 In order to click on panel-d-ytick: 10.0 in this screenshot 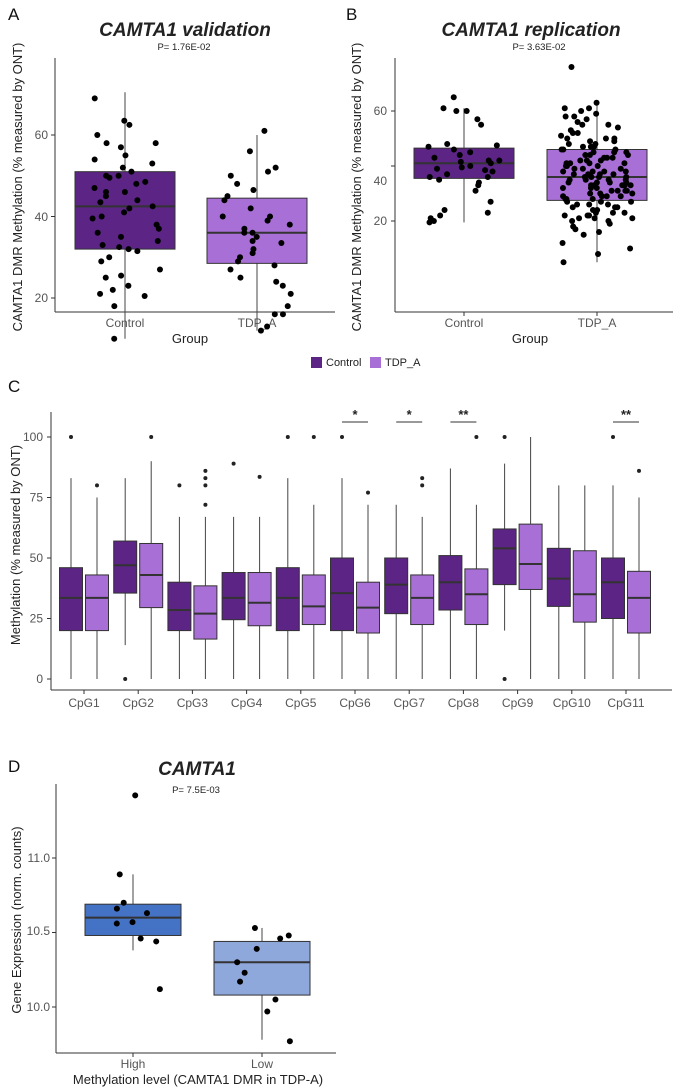, I will do `click(39, 1007)`.